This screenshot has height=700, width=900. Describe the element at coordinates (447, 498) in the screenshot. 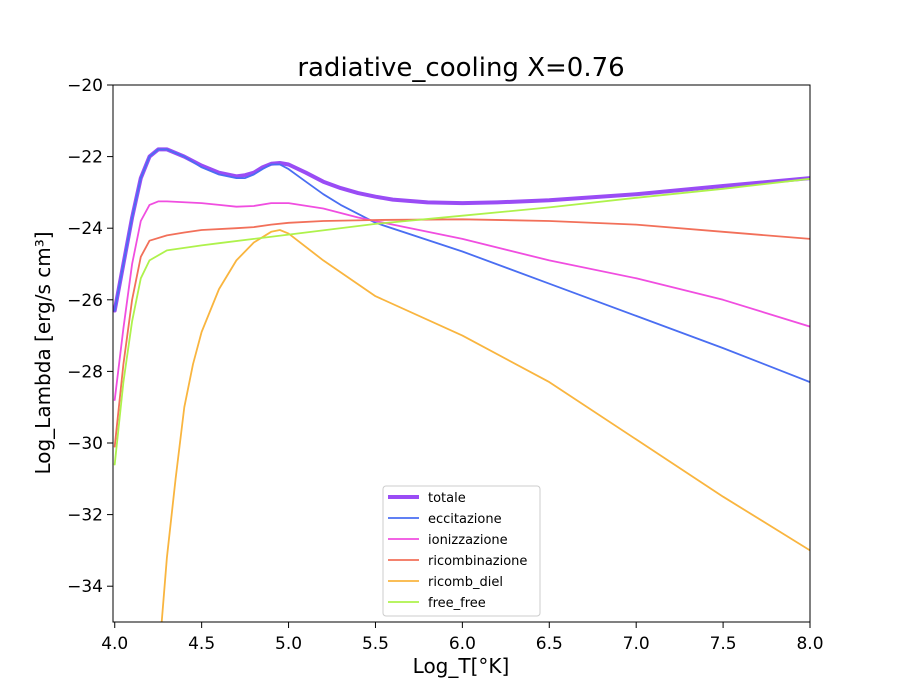

I see `legend-label-totale: totale` at that location.